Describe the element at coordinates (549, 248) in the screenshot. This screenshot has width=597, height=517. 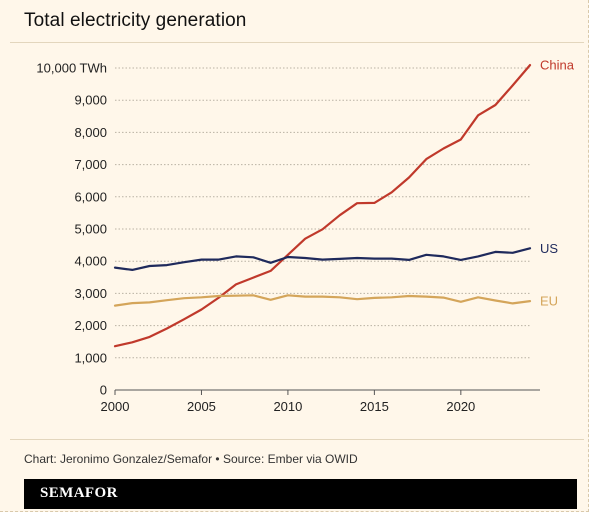
I see `series-label-us: US` at that location.